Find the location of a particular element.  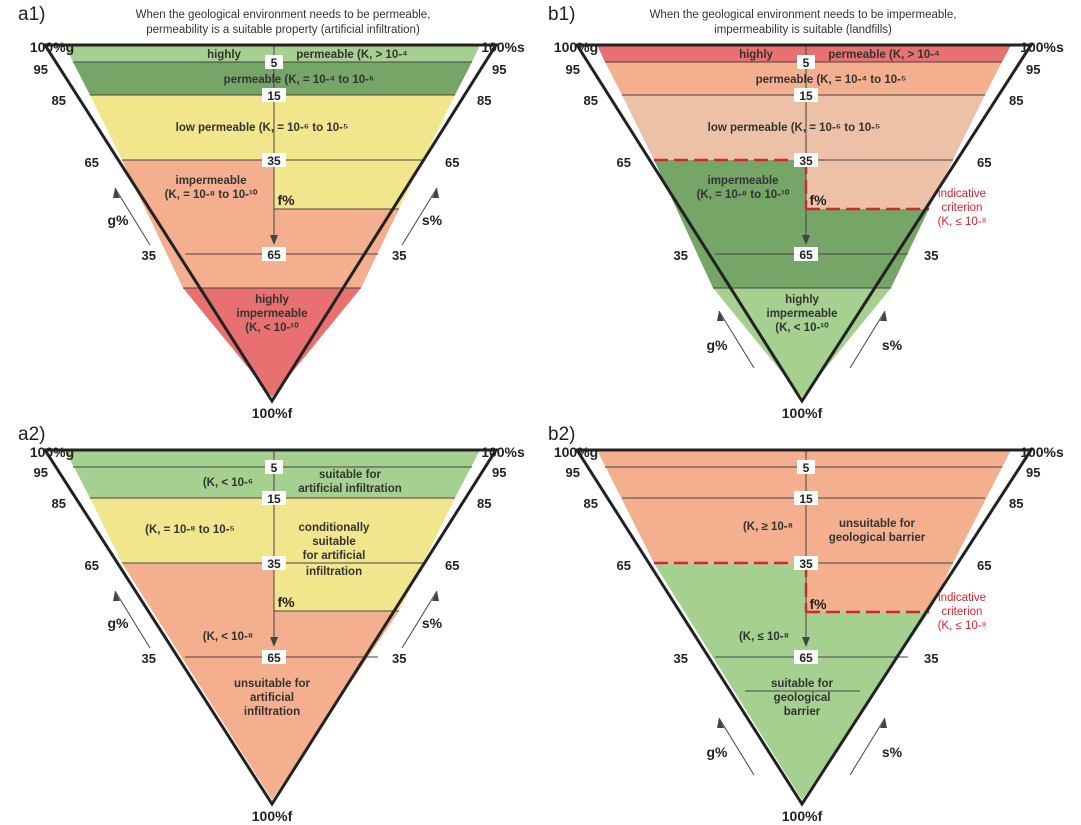

zone-label-low-permeable: low permeable (K, = 10-⁶ to 10-⁵ is located at coordinates (794, 128).